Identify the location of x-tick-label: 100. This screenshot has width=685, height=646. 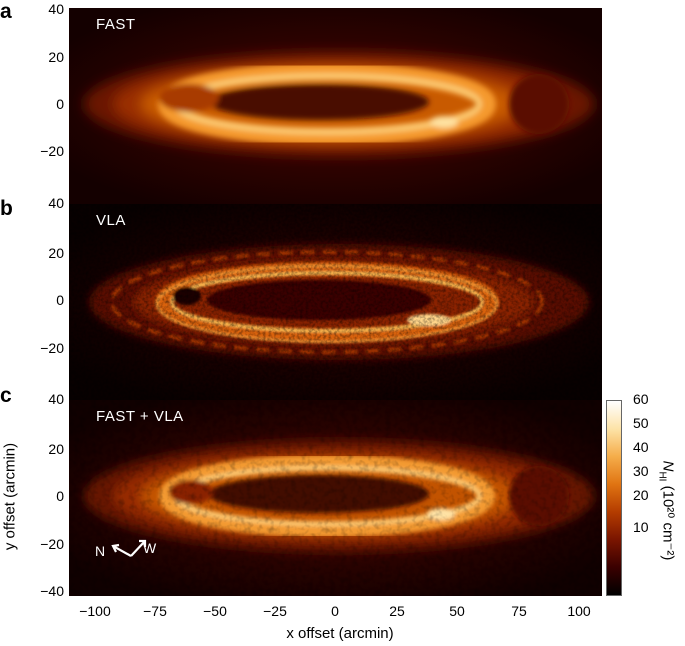
(579, 611).